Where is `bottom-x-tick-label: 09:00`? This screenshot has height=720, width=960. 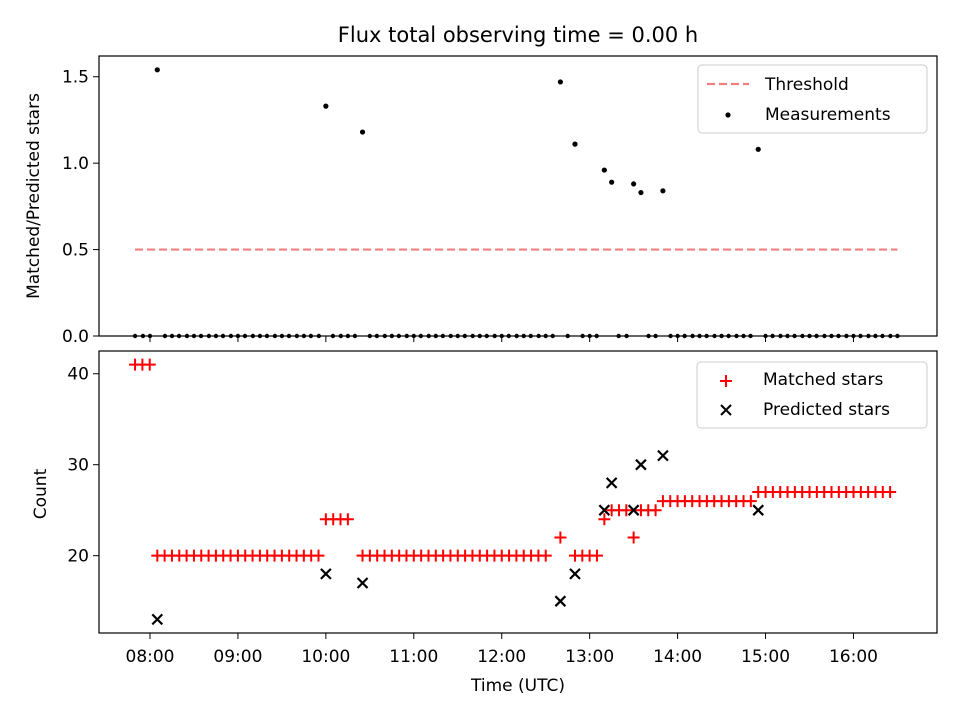
bottom-x-tick-label: 09:00 is located at coordinates (237, 657).